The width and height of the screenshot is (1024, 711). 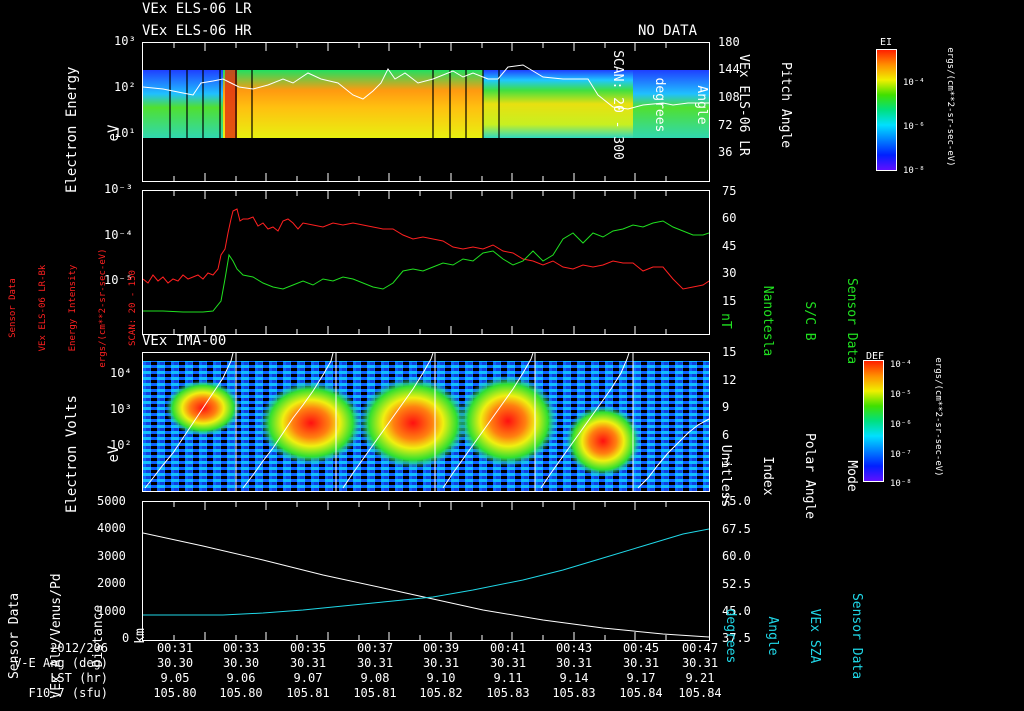 What do you see at coordinates (308, 670) in the screenshot?
I see `footer-column-2: 00:35 30.31 9.07 105.81` at bounding box center [308, 670].